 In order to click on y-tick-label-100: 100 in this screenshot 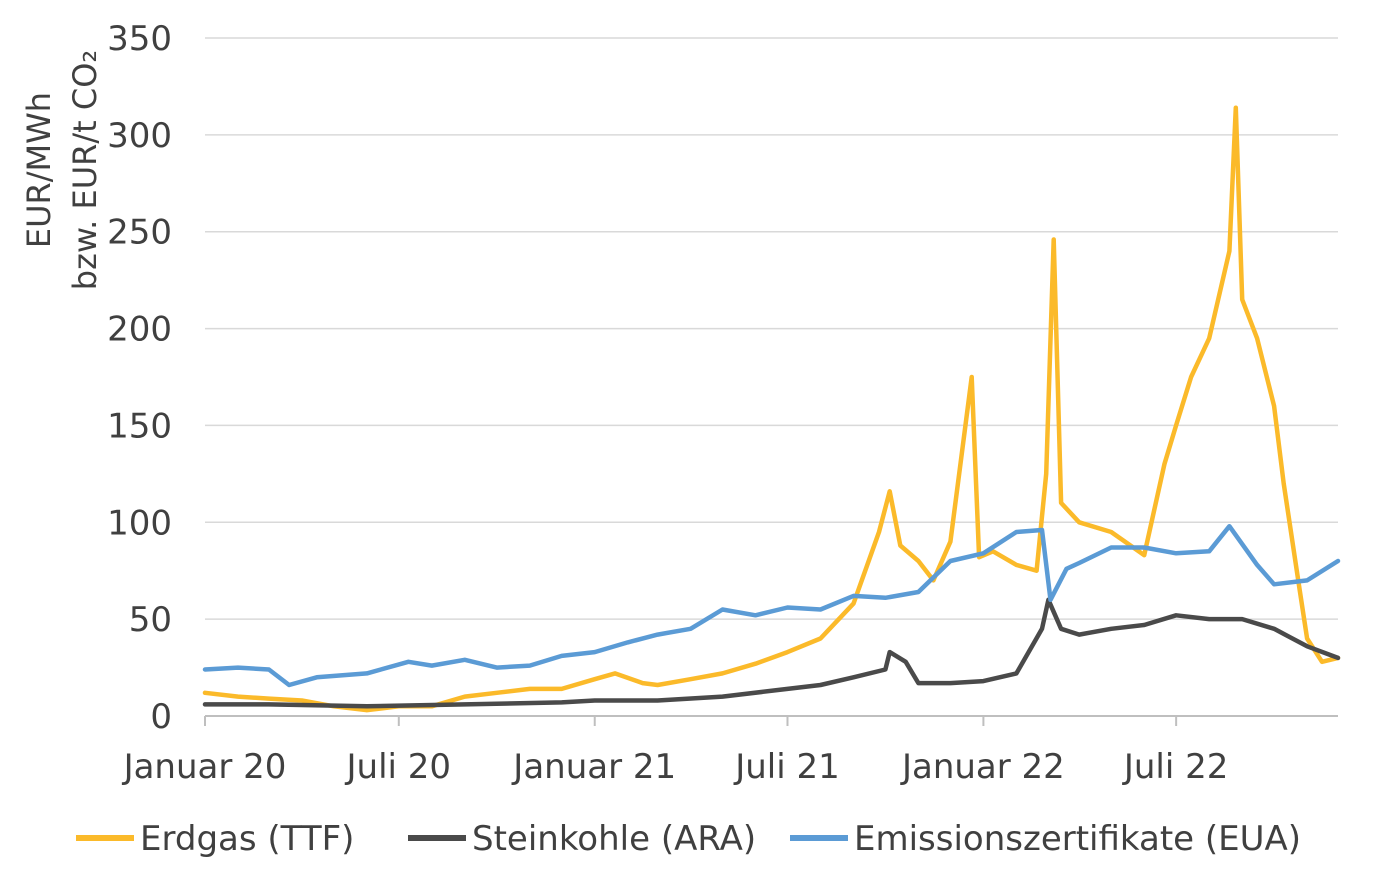, I will do `click(139, 523)`.